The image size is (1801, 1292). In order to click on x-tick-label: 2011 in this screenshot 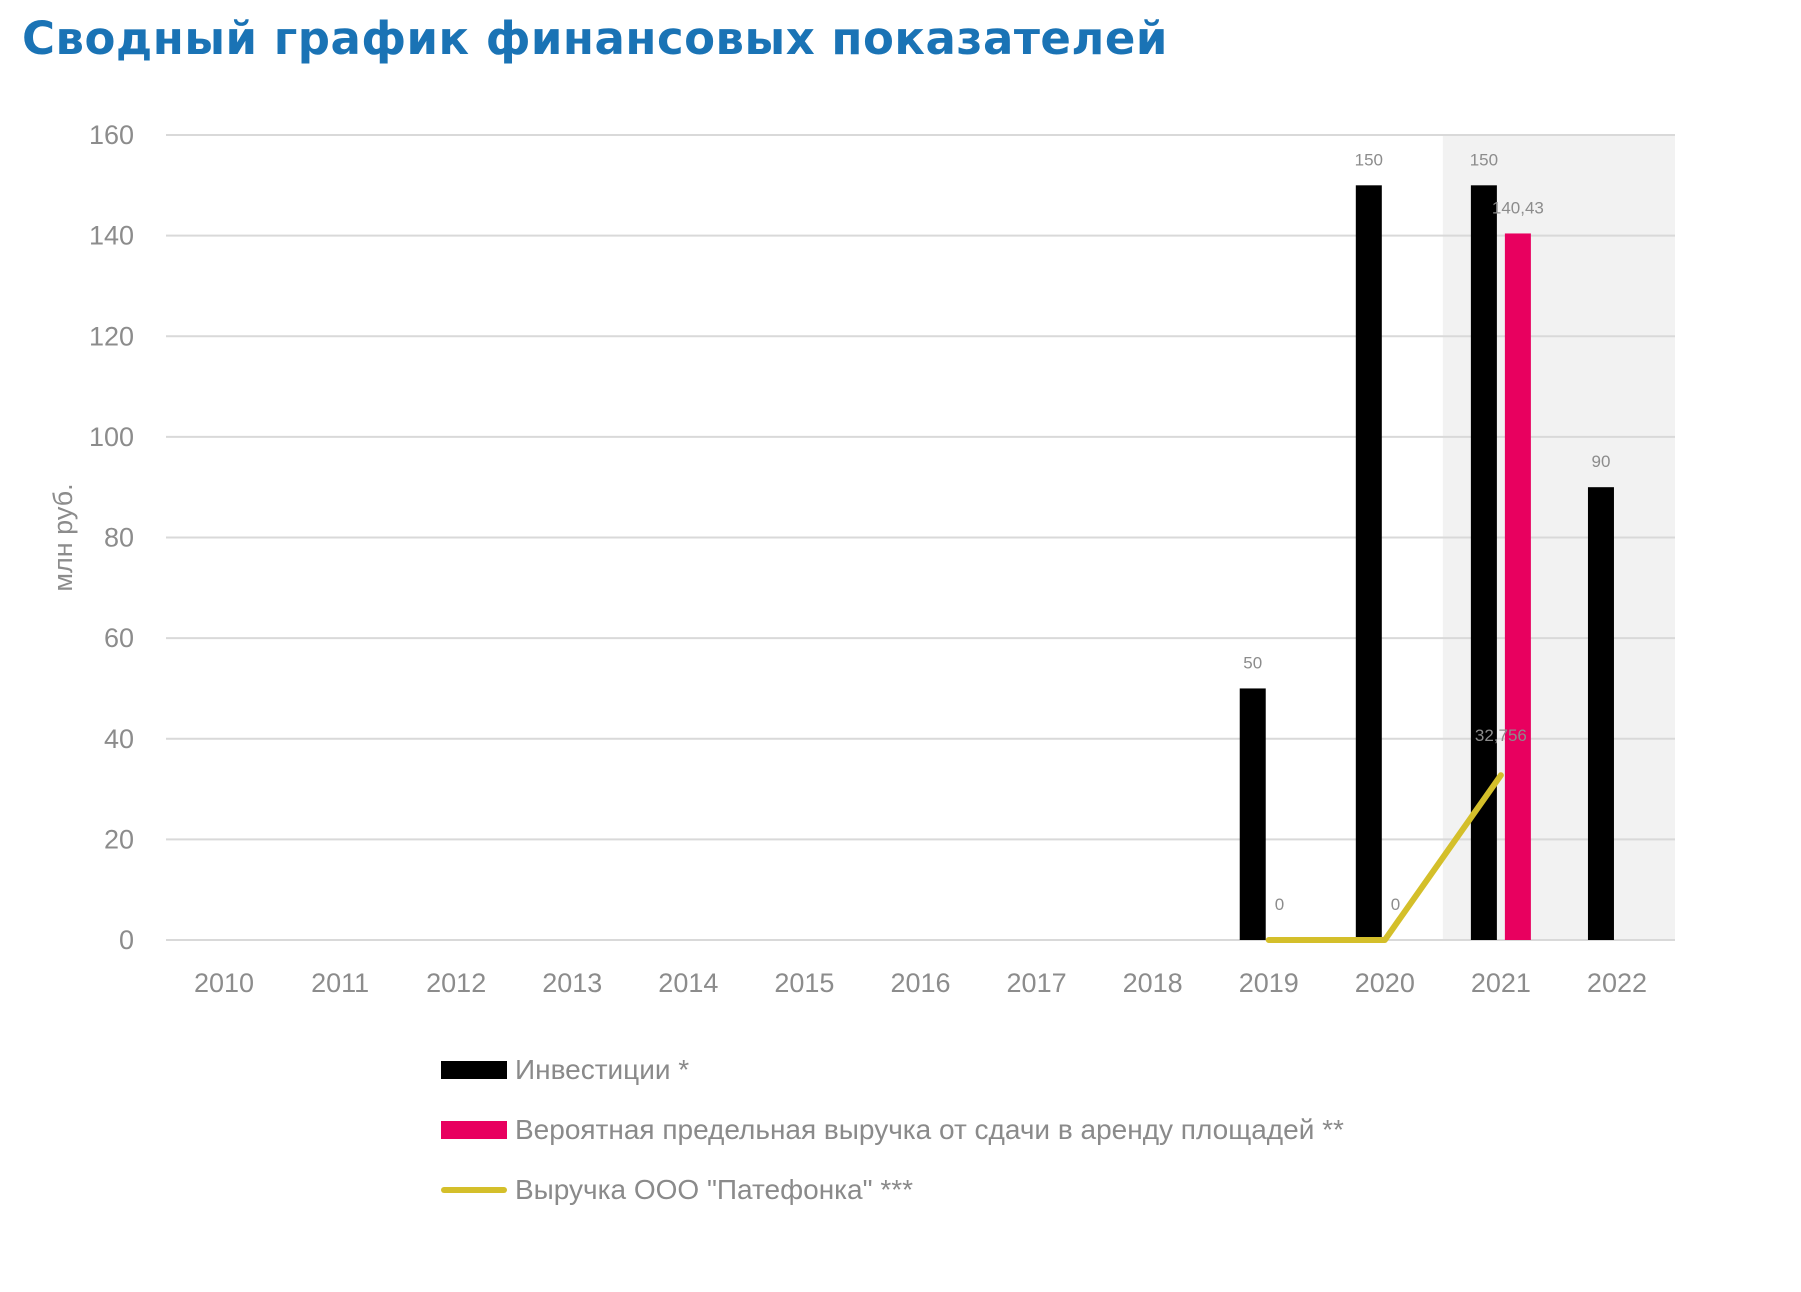, I will do `click(340, 983)`.